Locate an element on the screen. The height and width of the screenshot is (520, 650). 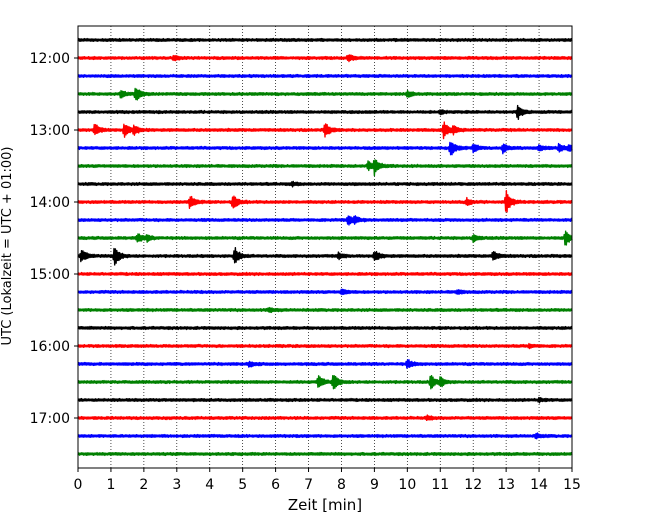
x-tick-label: 8 is located at coordinates (341, 485).